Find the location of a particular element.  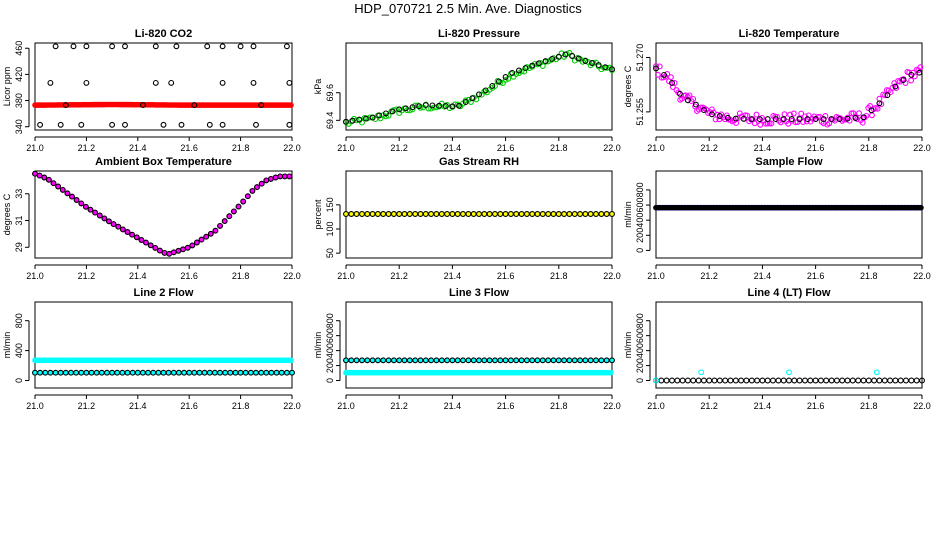

y-tick-label: 100 is located at coordinates (330, 228).